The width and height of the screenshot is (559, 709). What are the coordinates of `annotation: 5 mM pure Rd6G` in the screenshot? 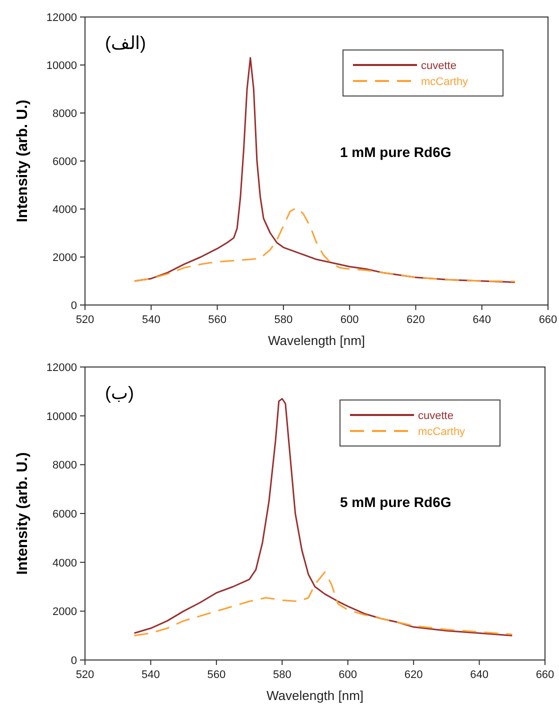 It's located at (396, 502).